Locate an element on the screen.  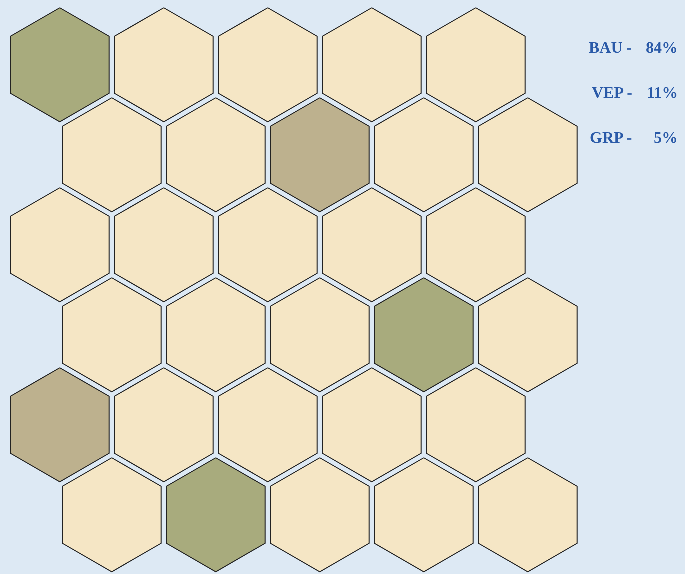
data-label: 11% is located at coordinates (662, 93).